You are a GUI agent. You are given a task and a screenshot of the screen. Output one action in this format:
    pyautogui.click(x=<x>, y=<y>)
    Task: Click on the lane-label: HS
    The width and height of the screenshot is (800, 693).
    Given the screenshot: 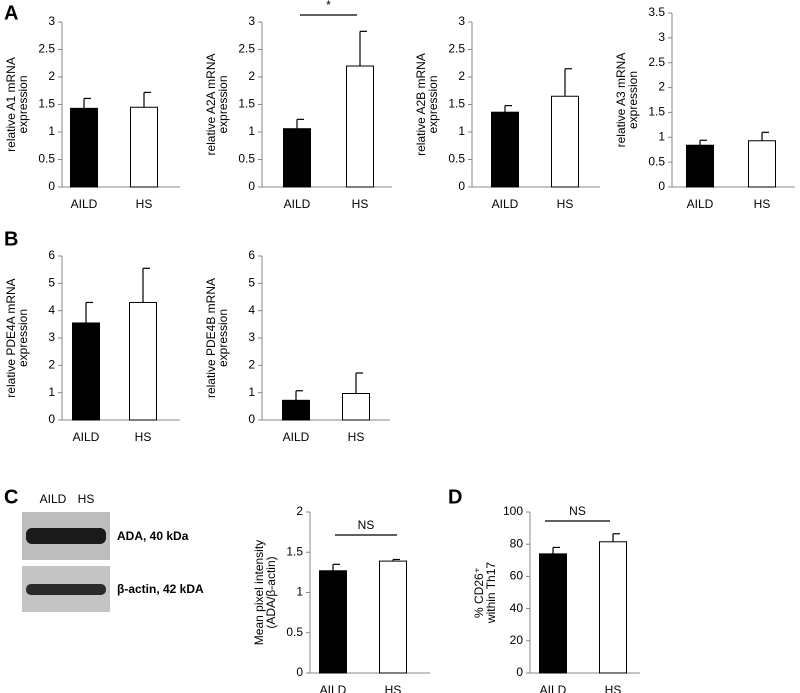 What is the action you would take?
    pyautogui.click(x=86, y=499)
    